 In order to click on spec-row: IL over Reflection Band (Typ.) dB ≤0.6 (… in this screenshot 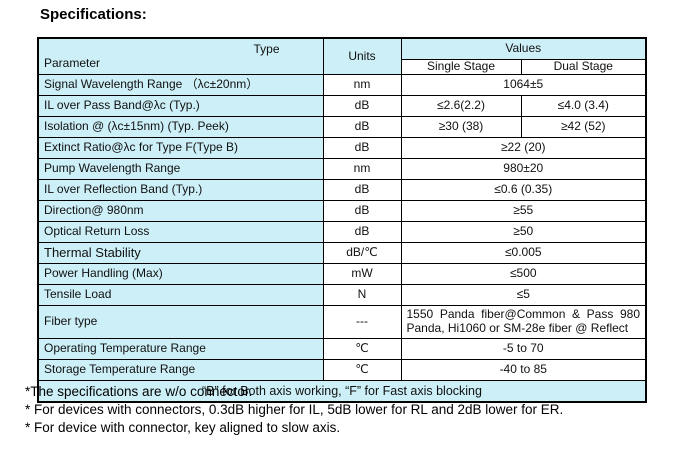, I will do `click(342, 190)`.